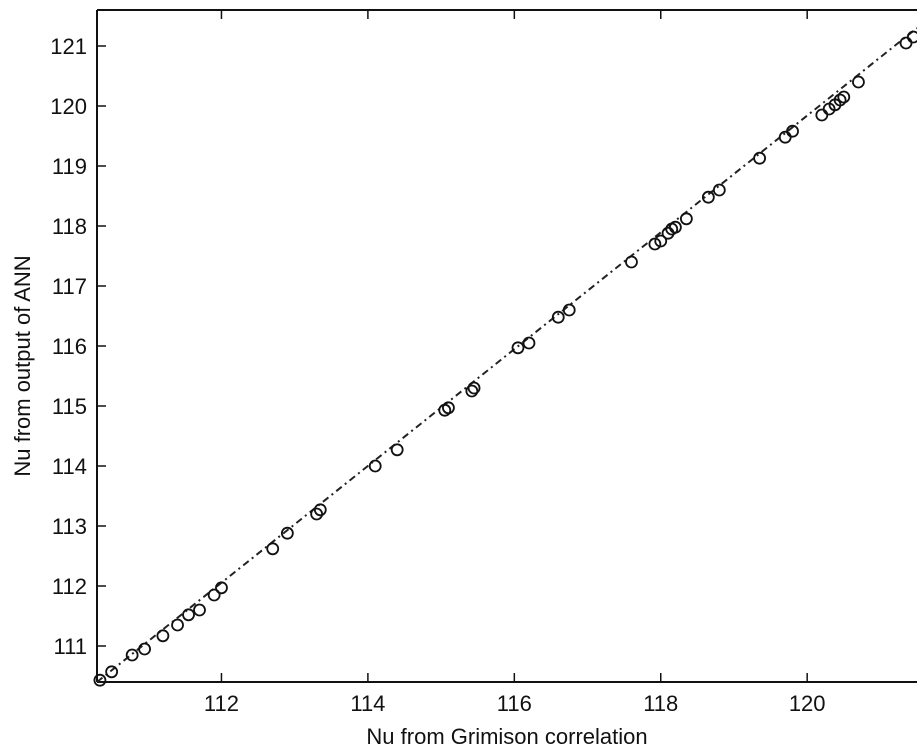  I want to click on y-axis-label: Nu from output of ANN, so click(22, 365).